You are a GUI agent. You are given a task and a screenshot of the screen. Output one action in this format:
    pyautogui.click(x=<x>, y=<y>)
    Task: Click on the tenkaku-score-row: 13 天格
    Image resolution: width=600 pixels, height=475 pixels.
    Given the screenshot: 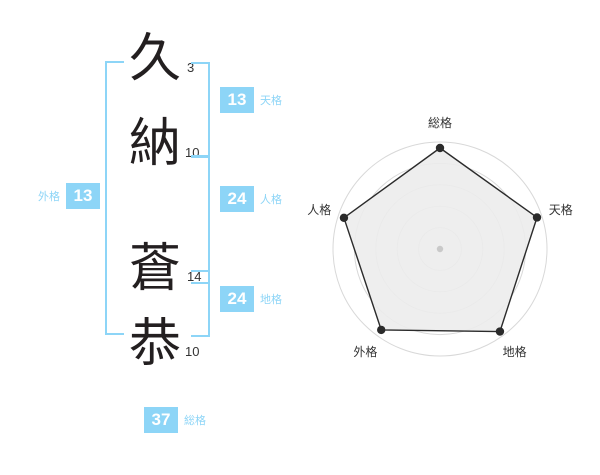 What is the action you would take?
    pyautogui.click(x=251, y=100)
    